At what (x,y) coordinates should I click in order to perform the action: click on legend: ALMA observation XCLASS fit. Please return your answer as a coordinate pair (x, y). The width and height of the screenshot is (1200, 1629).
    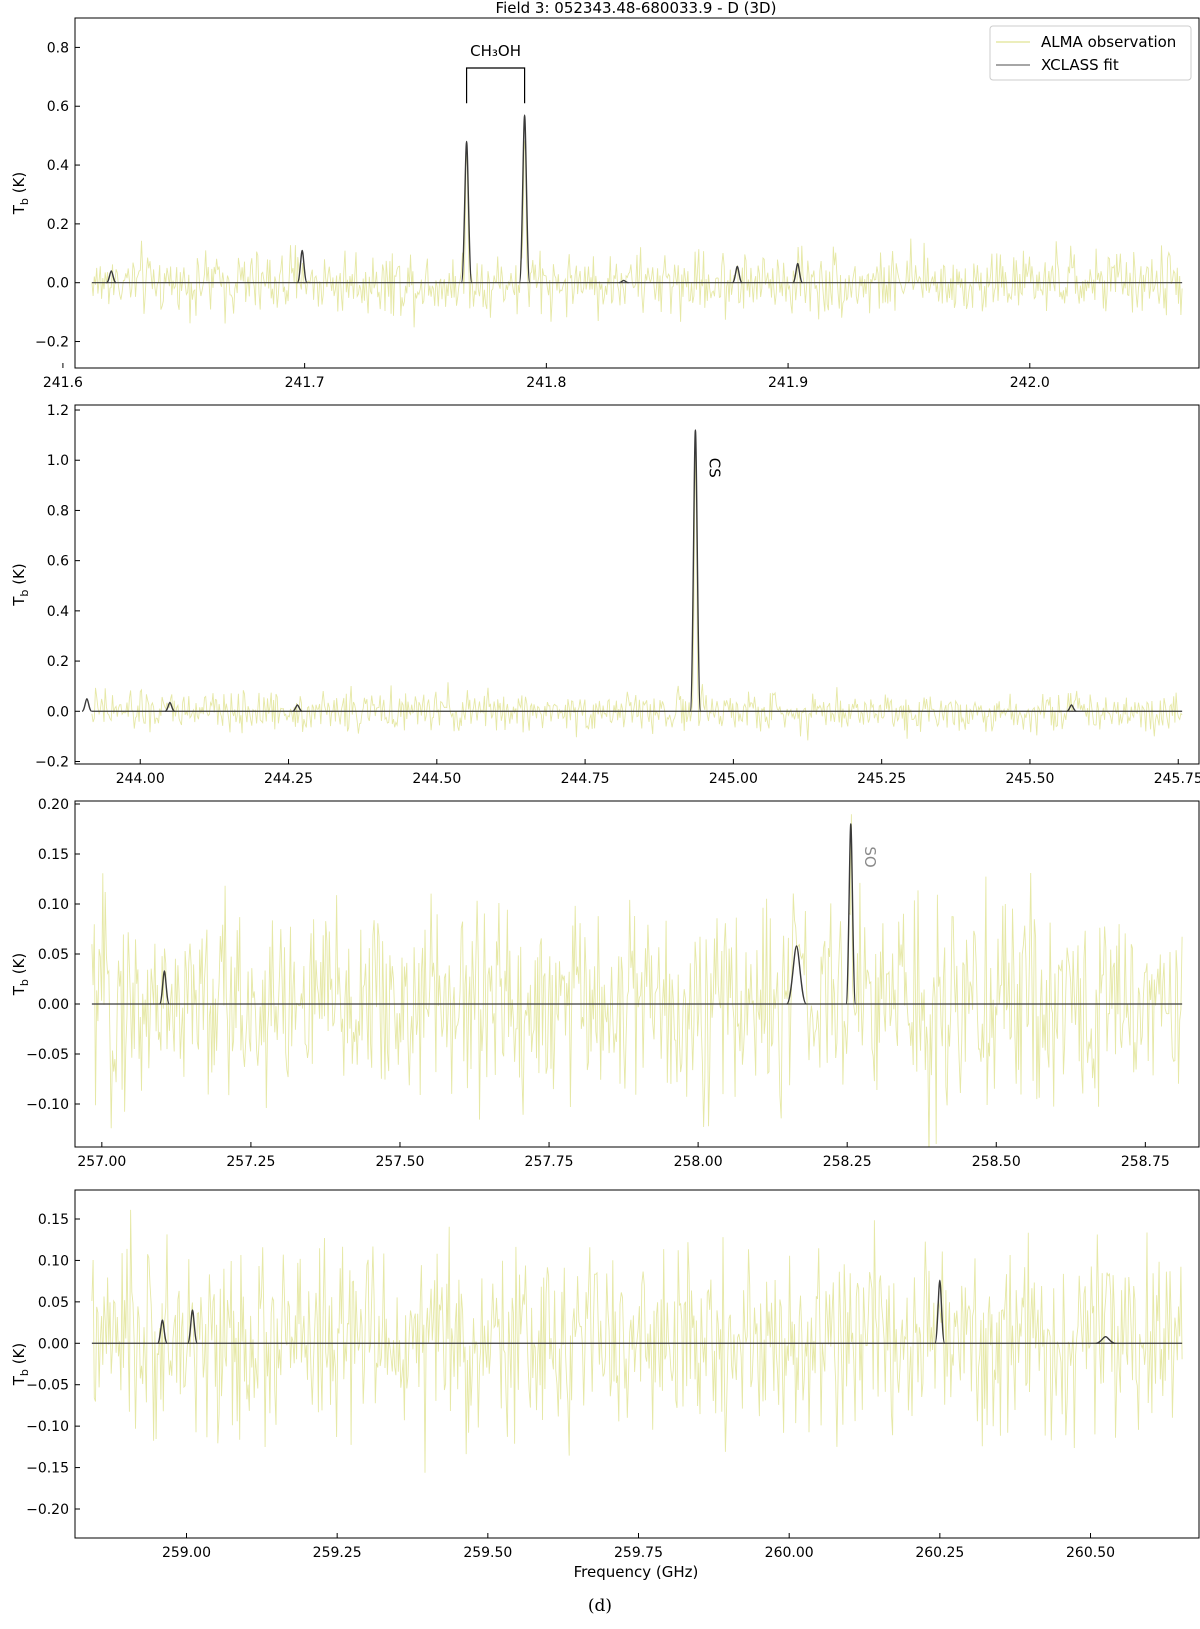
    Looking at the image, I should click on (1090, 53).